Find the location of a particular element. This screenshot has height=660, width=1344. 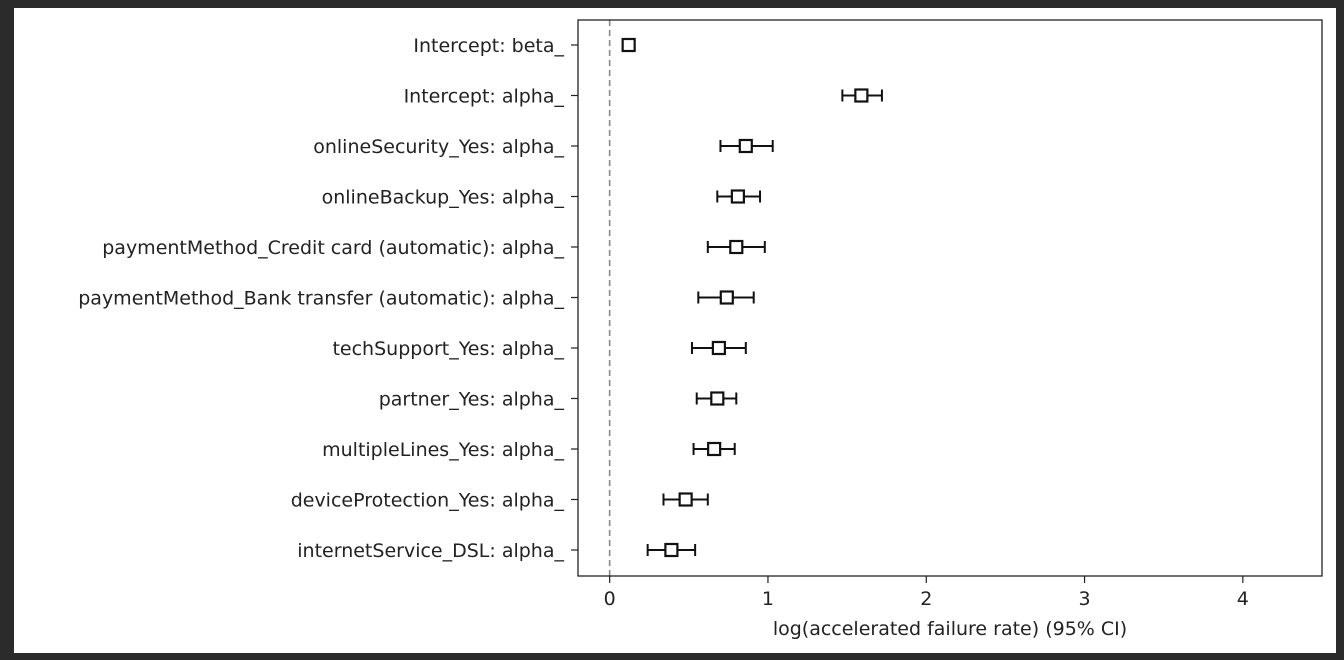

x-tick-label: 3 is located at coordinates (1085, 599).